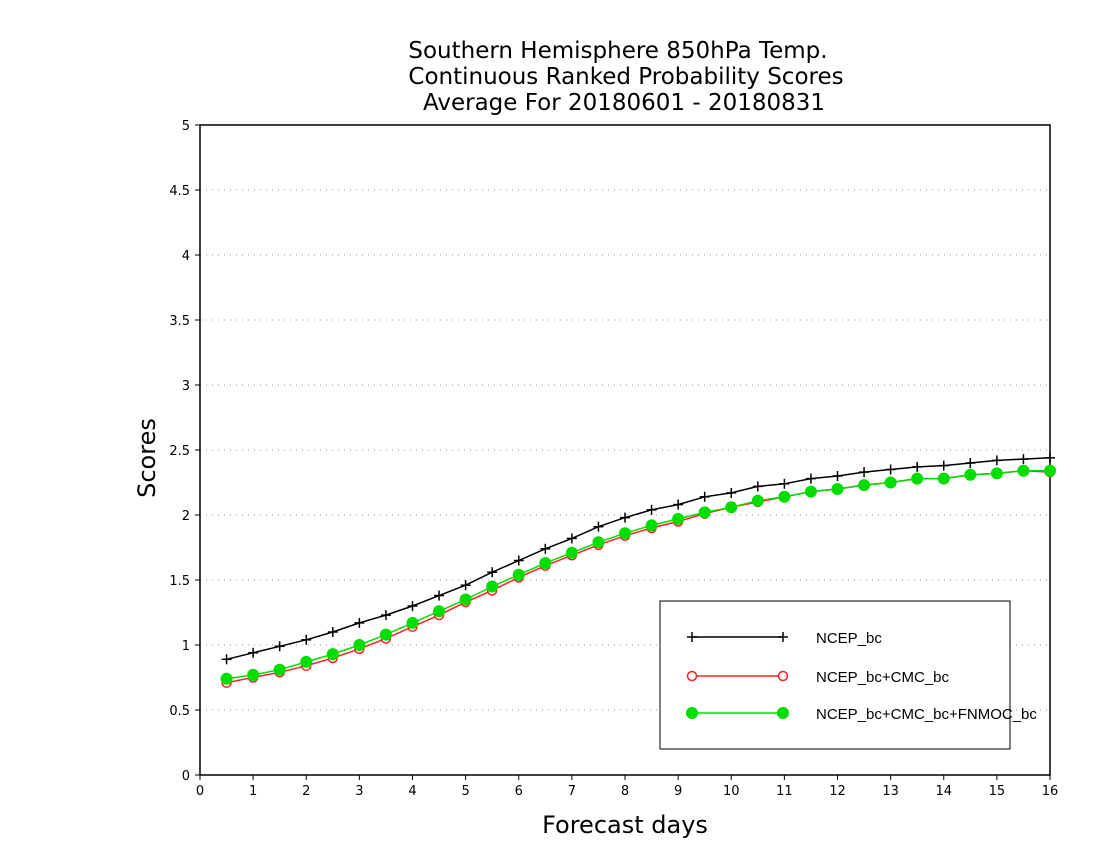 The image size is (1100, 850). I want to click on legend-entry: NCEP_bc+CMC_bc+FNMOC_bc, so click(861, 714).